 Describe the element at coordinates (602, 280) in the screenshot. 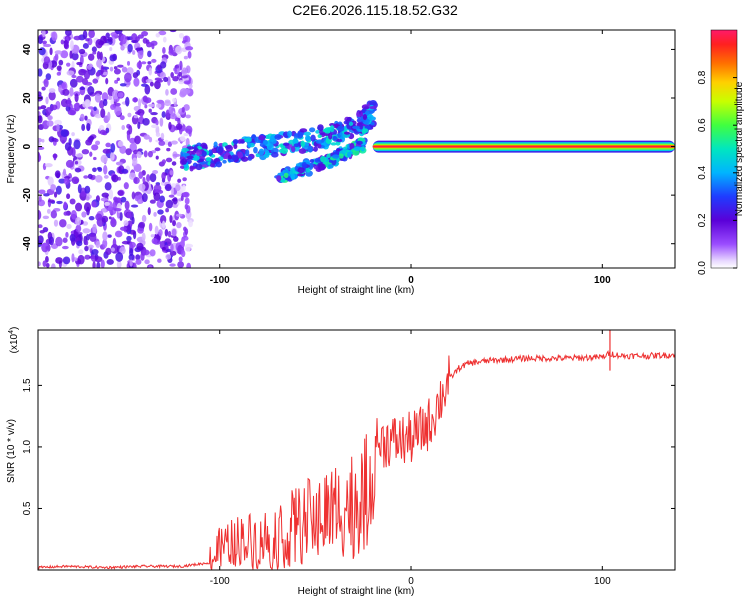

I see `x-tick-label: 100` at that location.